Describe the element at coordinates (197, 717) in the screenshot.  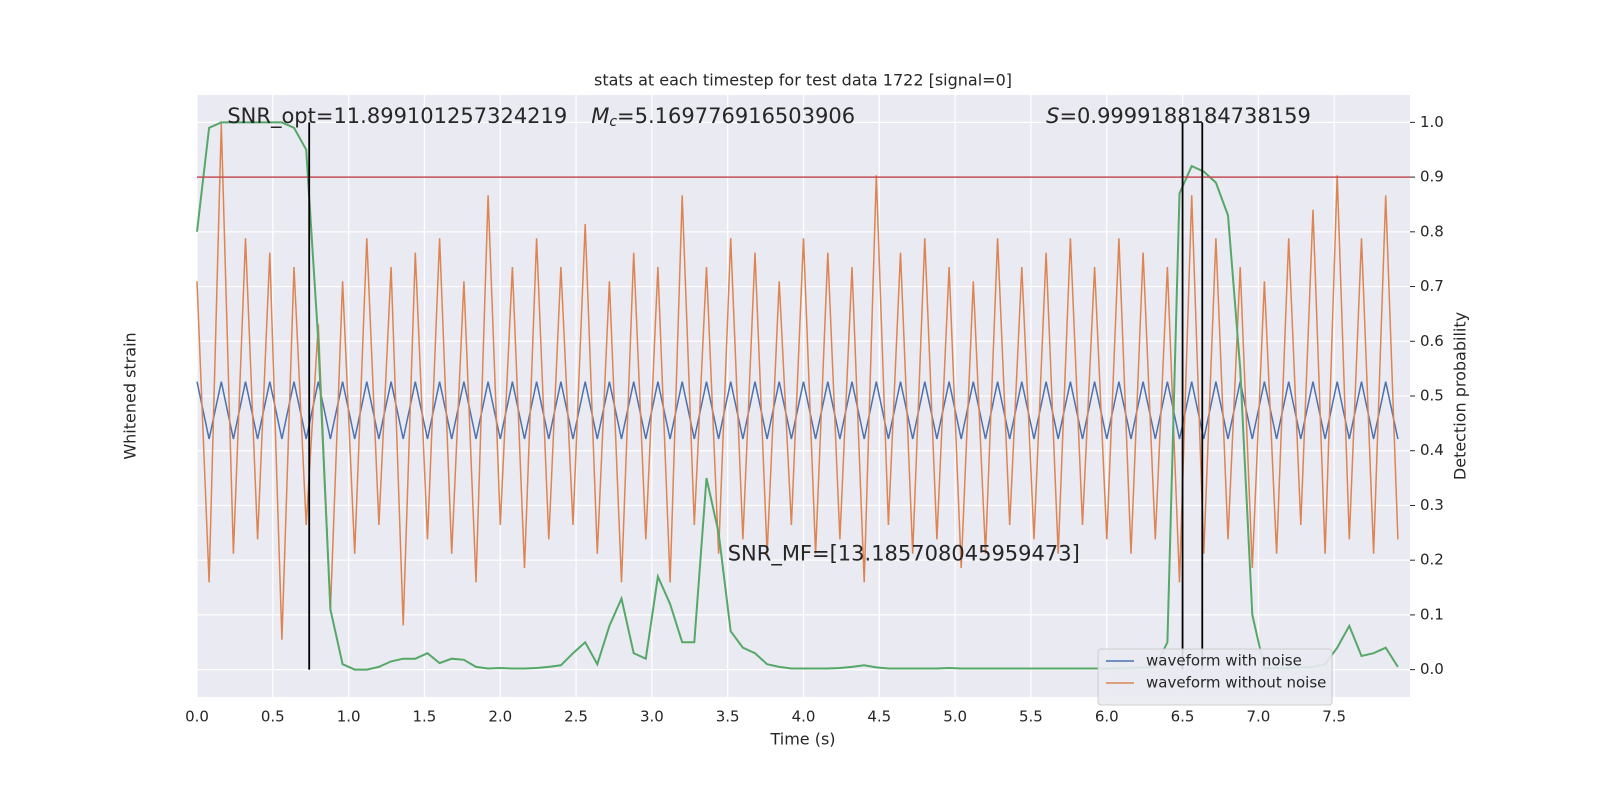
I see `x-tick-label: 0.0` at that location.